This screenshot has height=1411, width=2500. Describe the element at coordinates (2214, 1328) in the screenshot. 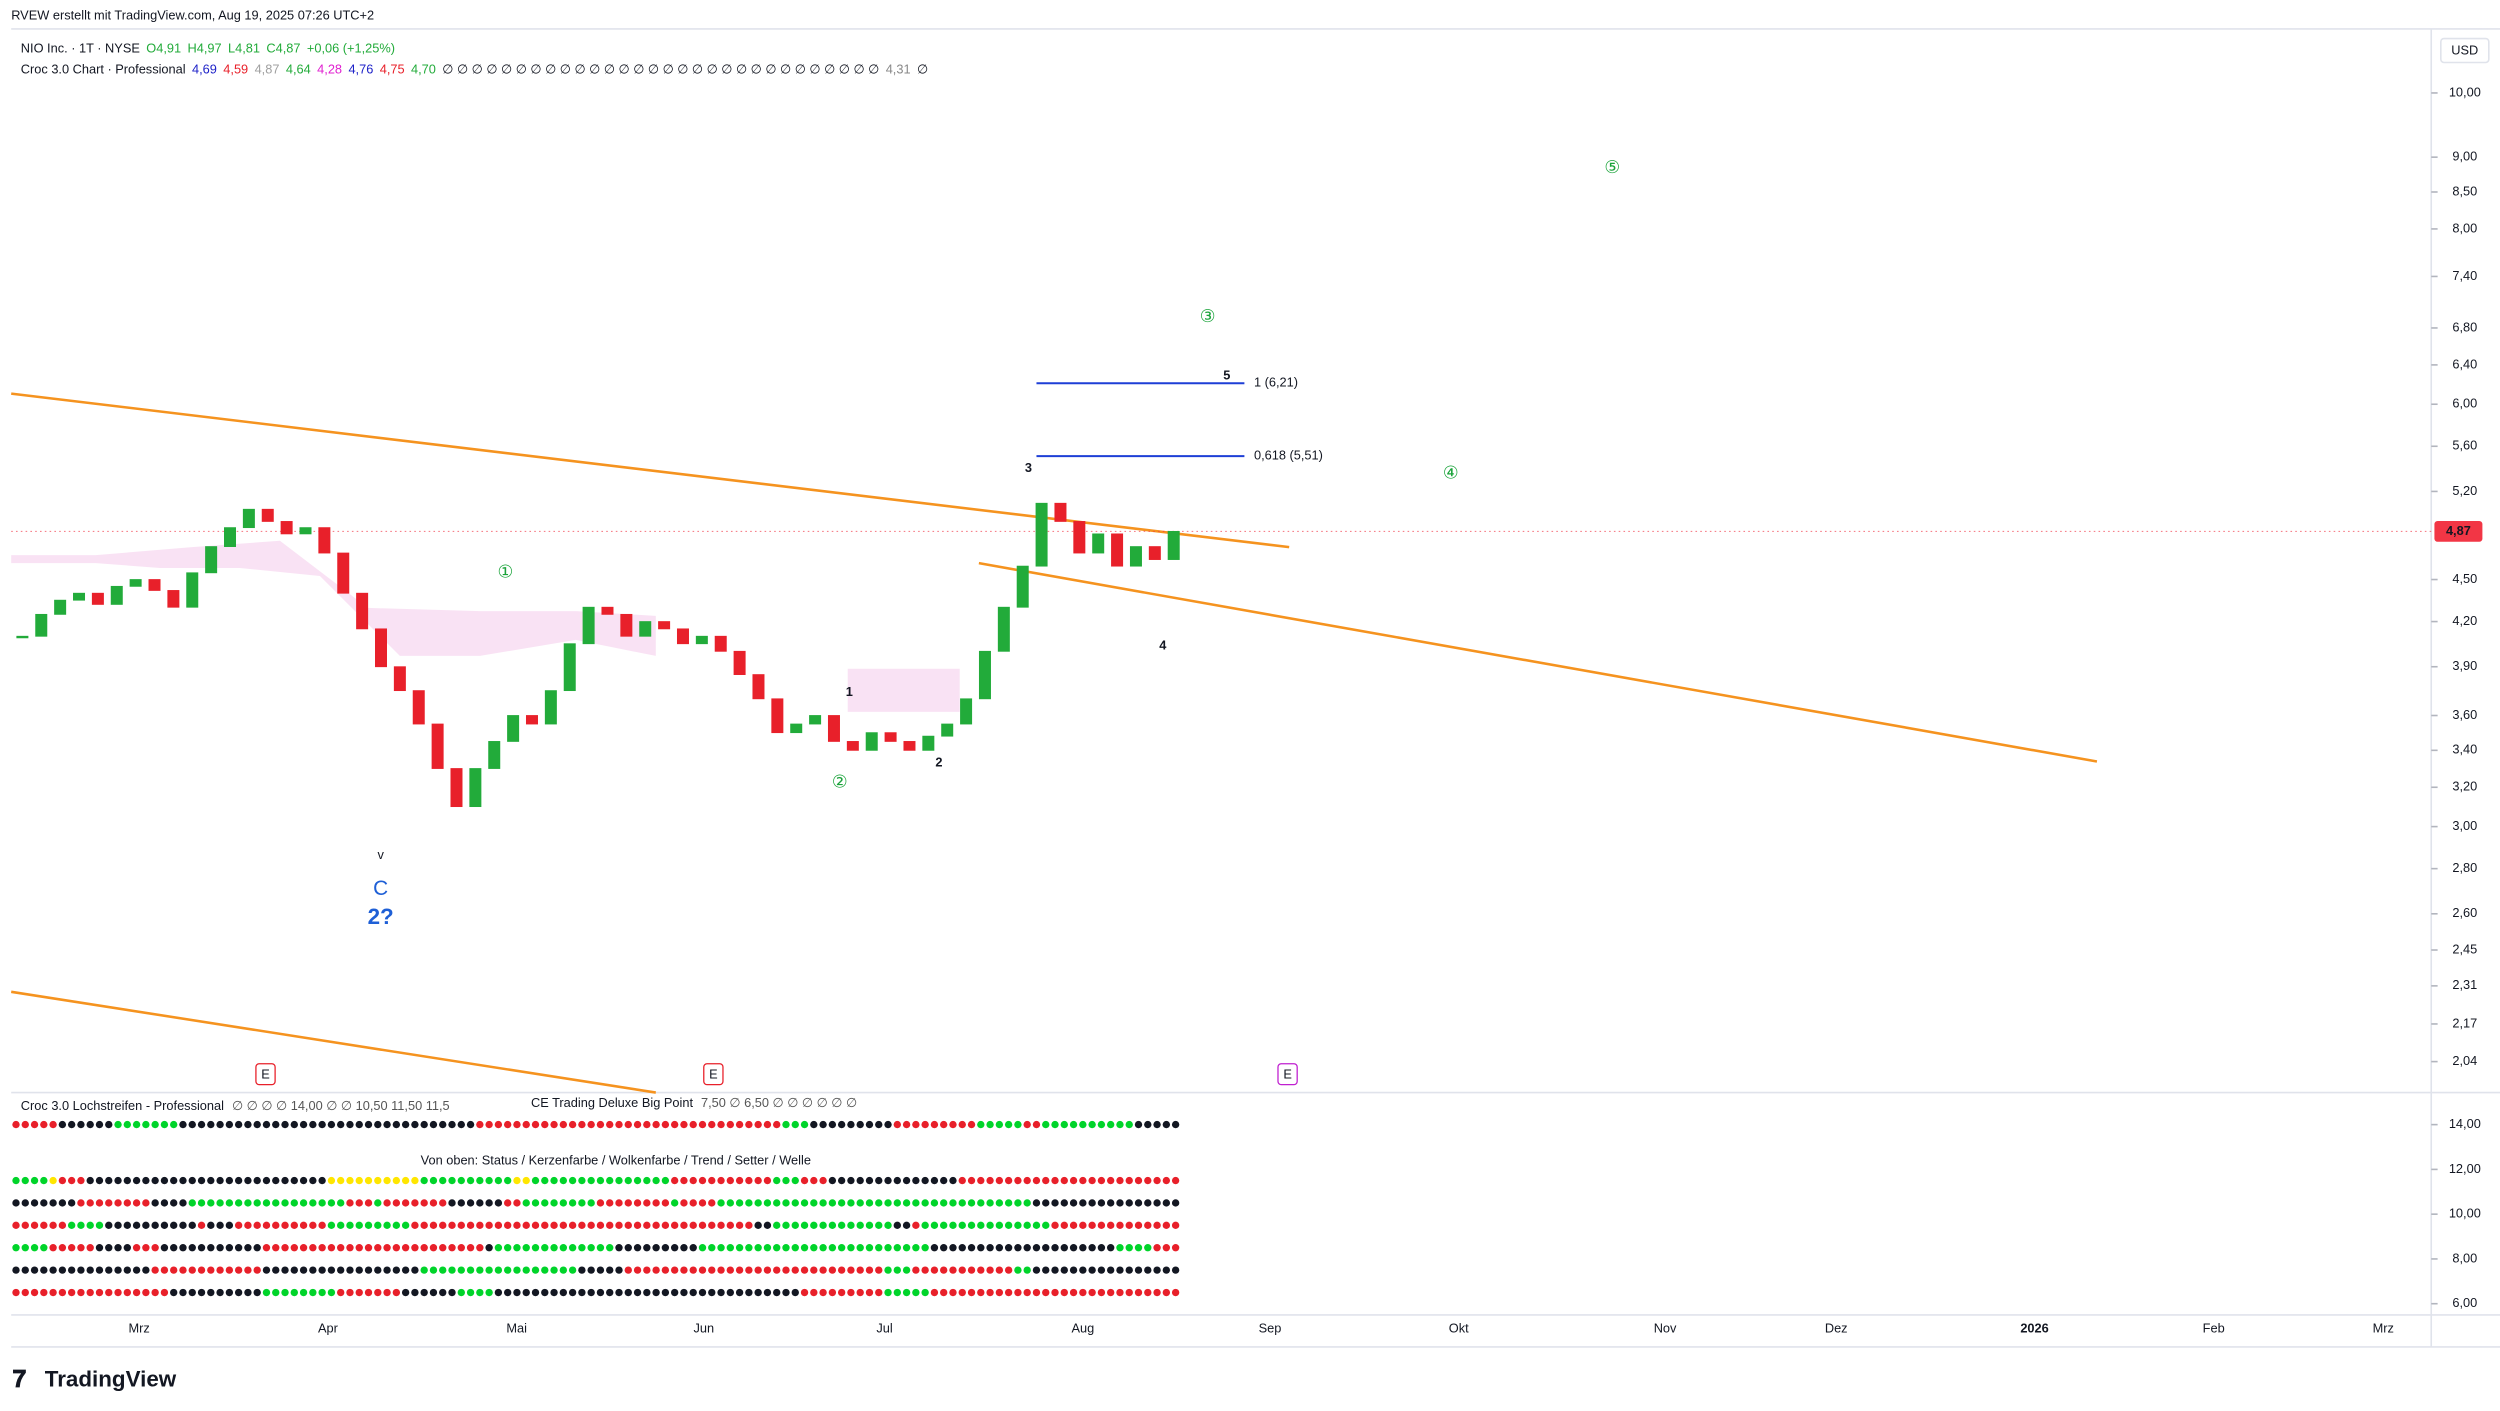

I see `x-tick-label: Feb` at that location.